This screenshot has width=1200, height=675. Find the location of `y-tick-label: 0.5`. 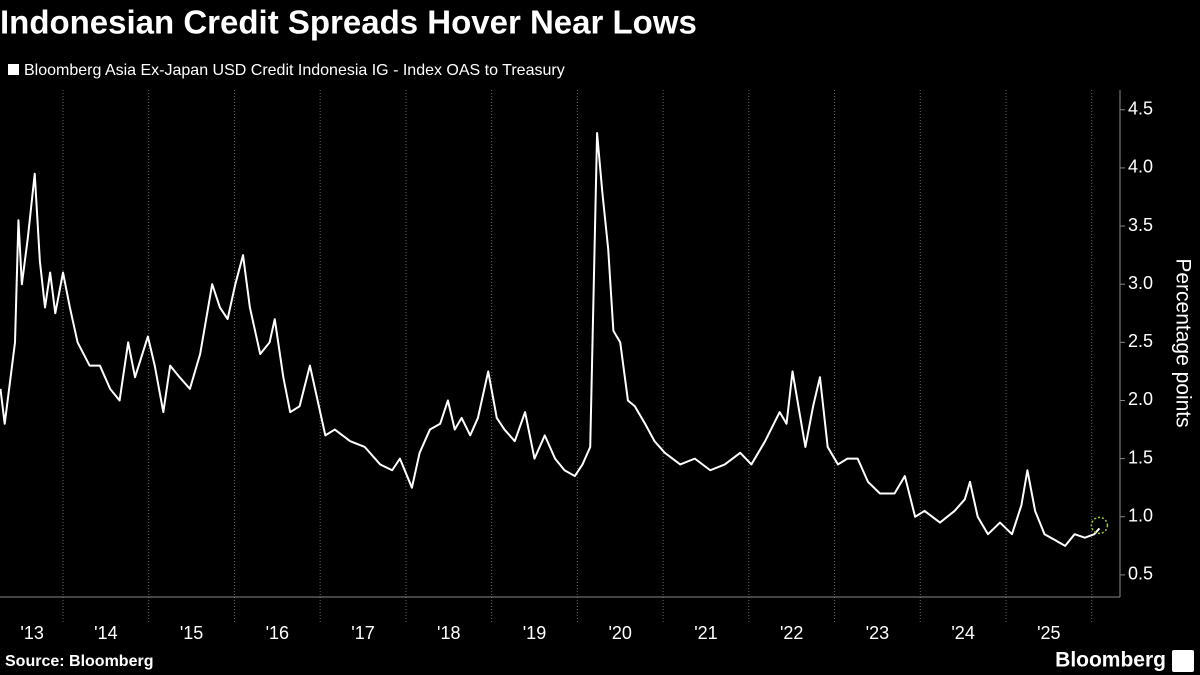

y-tick-label: 0.5 is located at coordinates (1140, 574).